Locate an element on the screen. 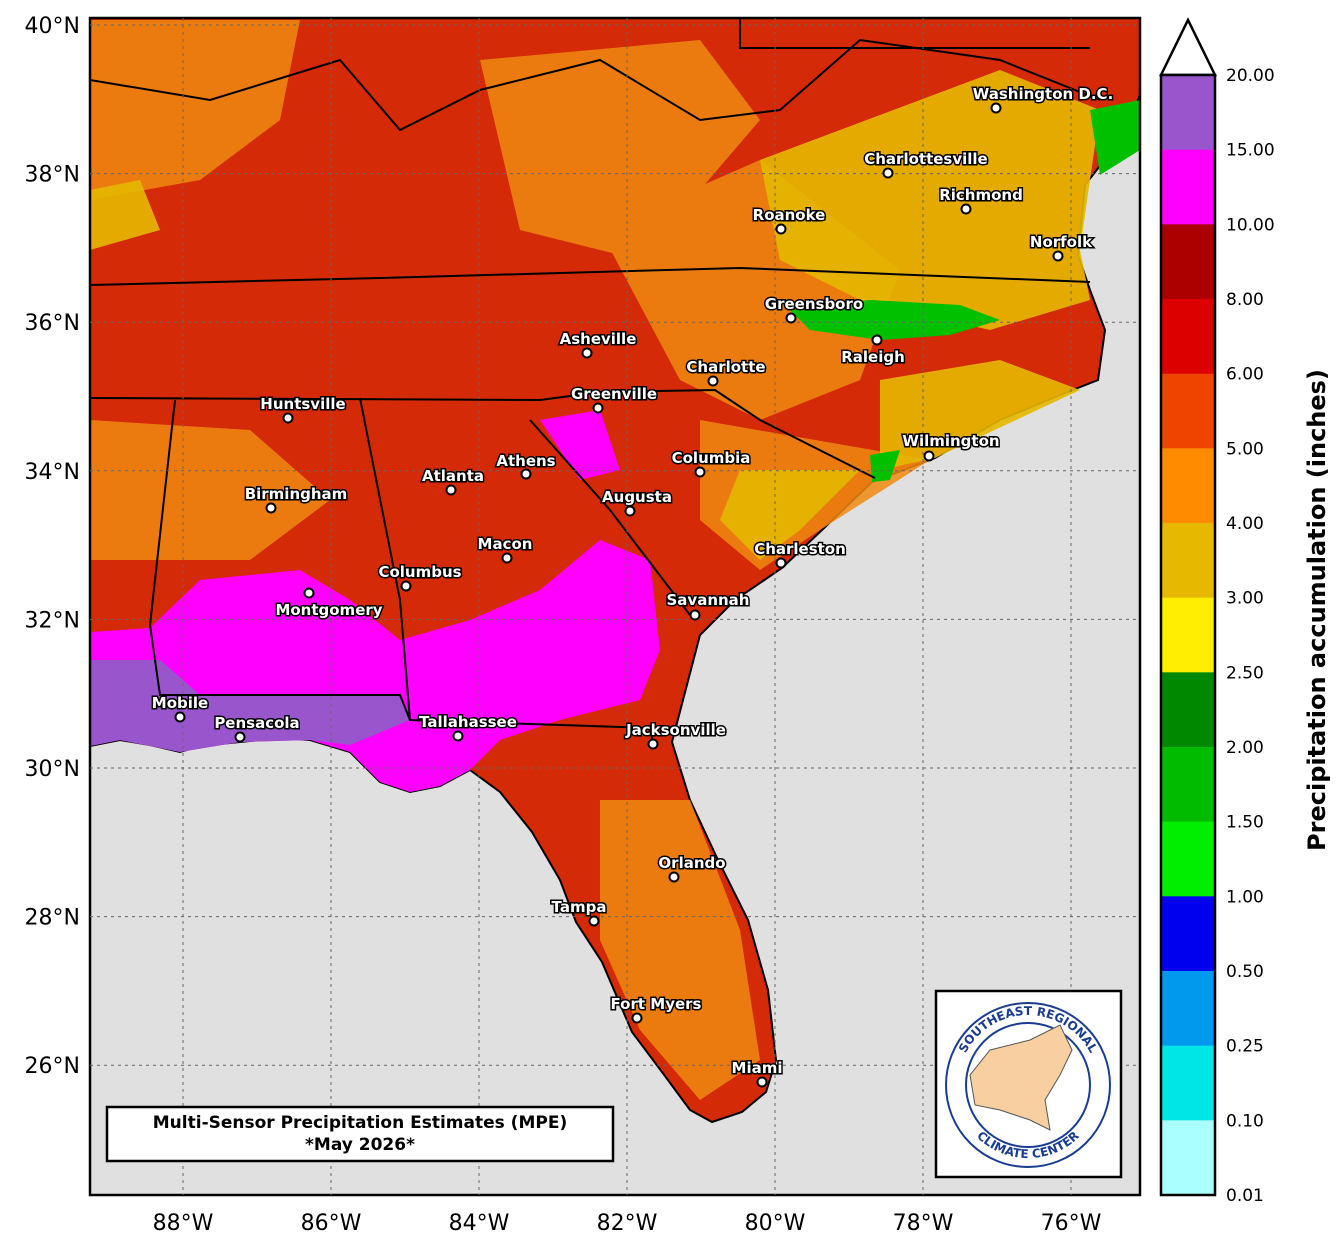 This screenshot has height=1250, width=1342. city-label: Greensboro is located at coordinates (814, 304).